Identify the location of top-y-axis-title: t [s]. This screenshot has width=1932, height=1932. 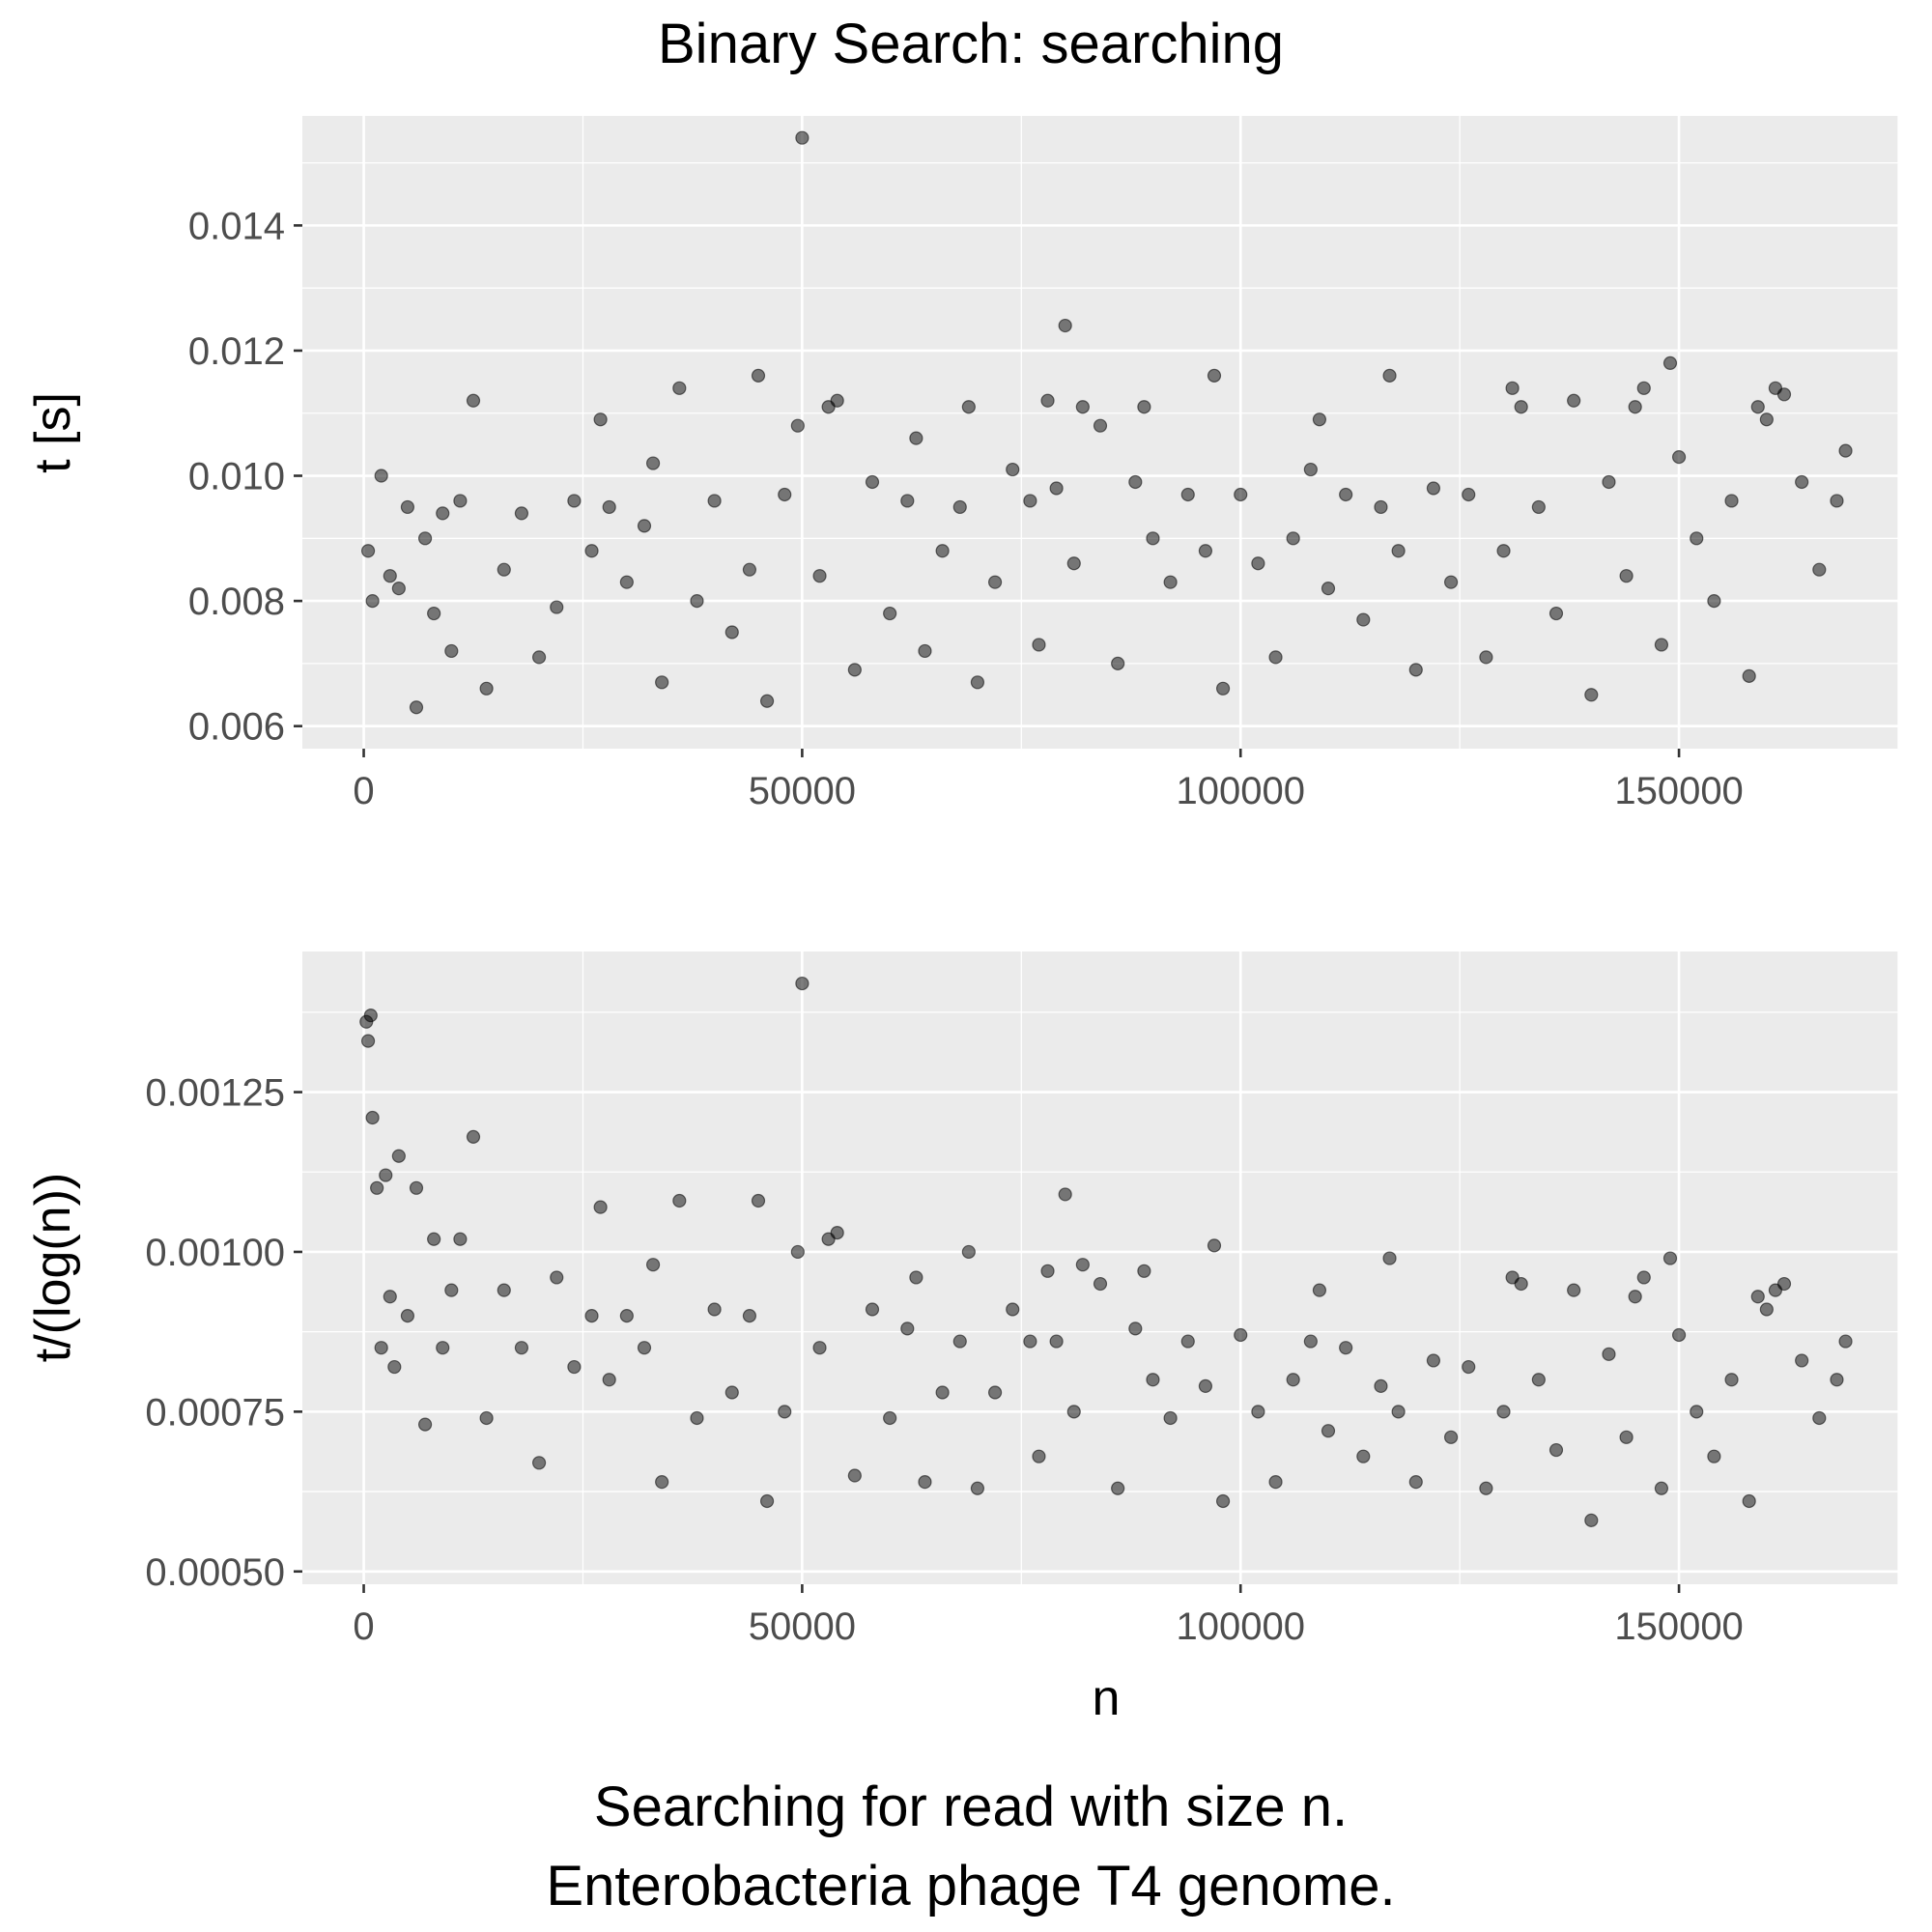
(53, 432).